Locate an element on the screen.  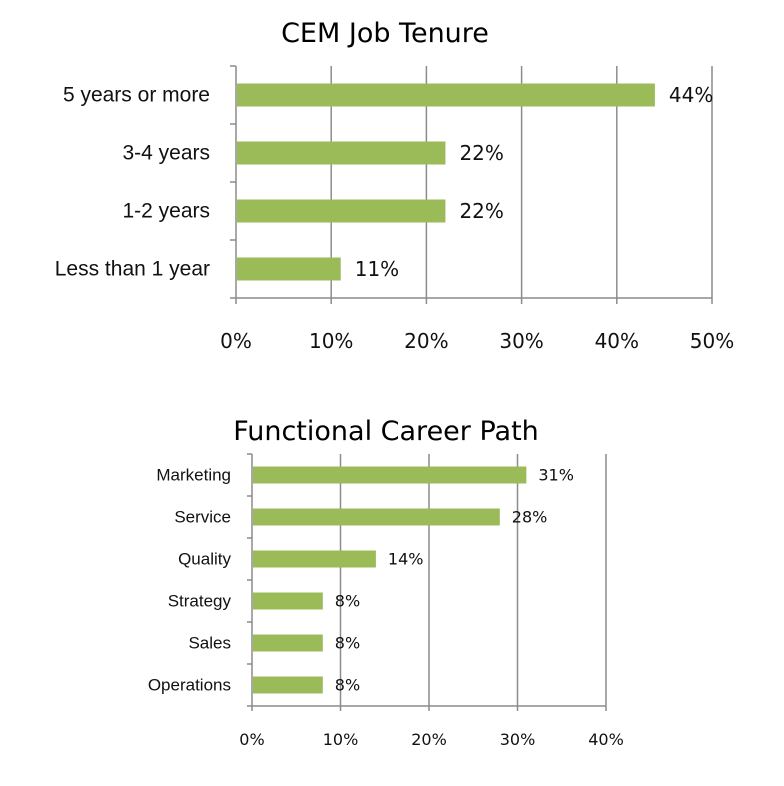
category-label: Quality is located at coordinates (204, 559).